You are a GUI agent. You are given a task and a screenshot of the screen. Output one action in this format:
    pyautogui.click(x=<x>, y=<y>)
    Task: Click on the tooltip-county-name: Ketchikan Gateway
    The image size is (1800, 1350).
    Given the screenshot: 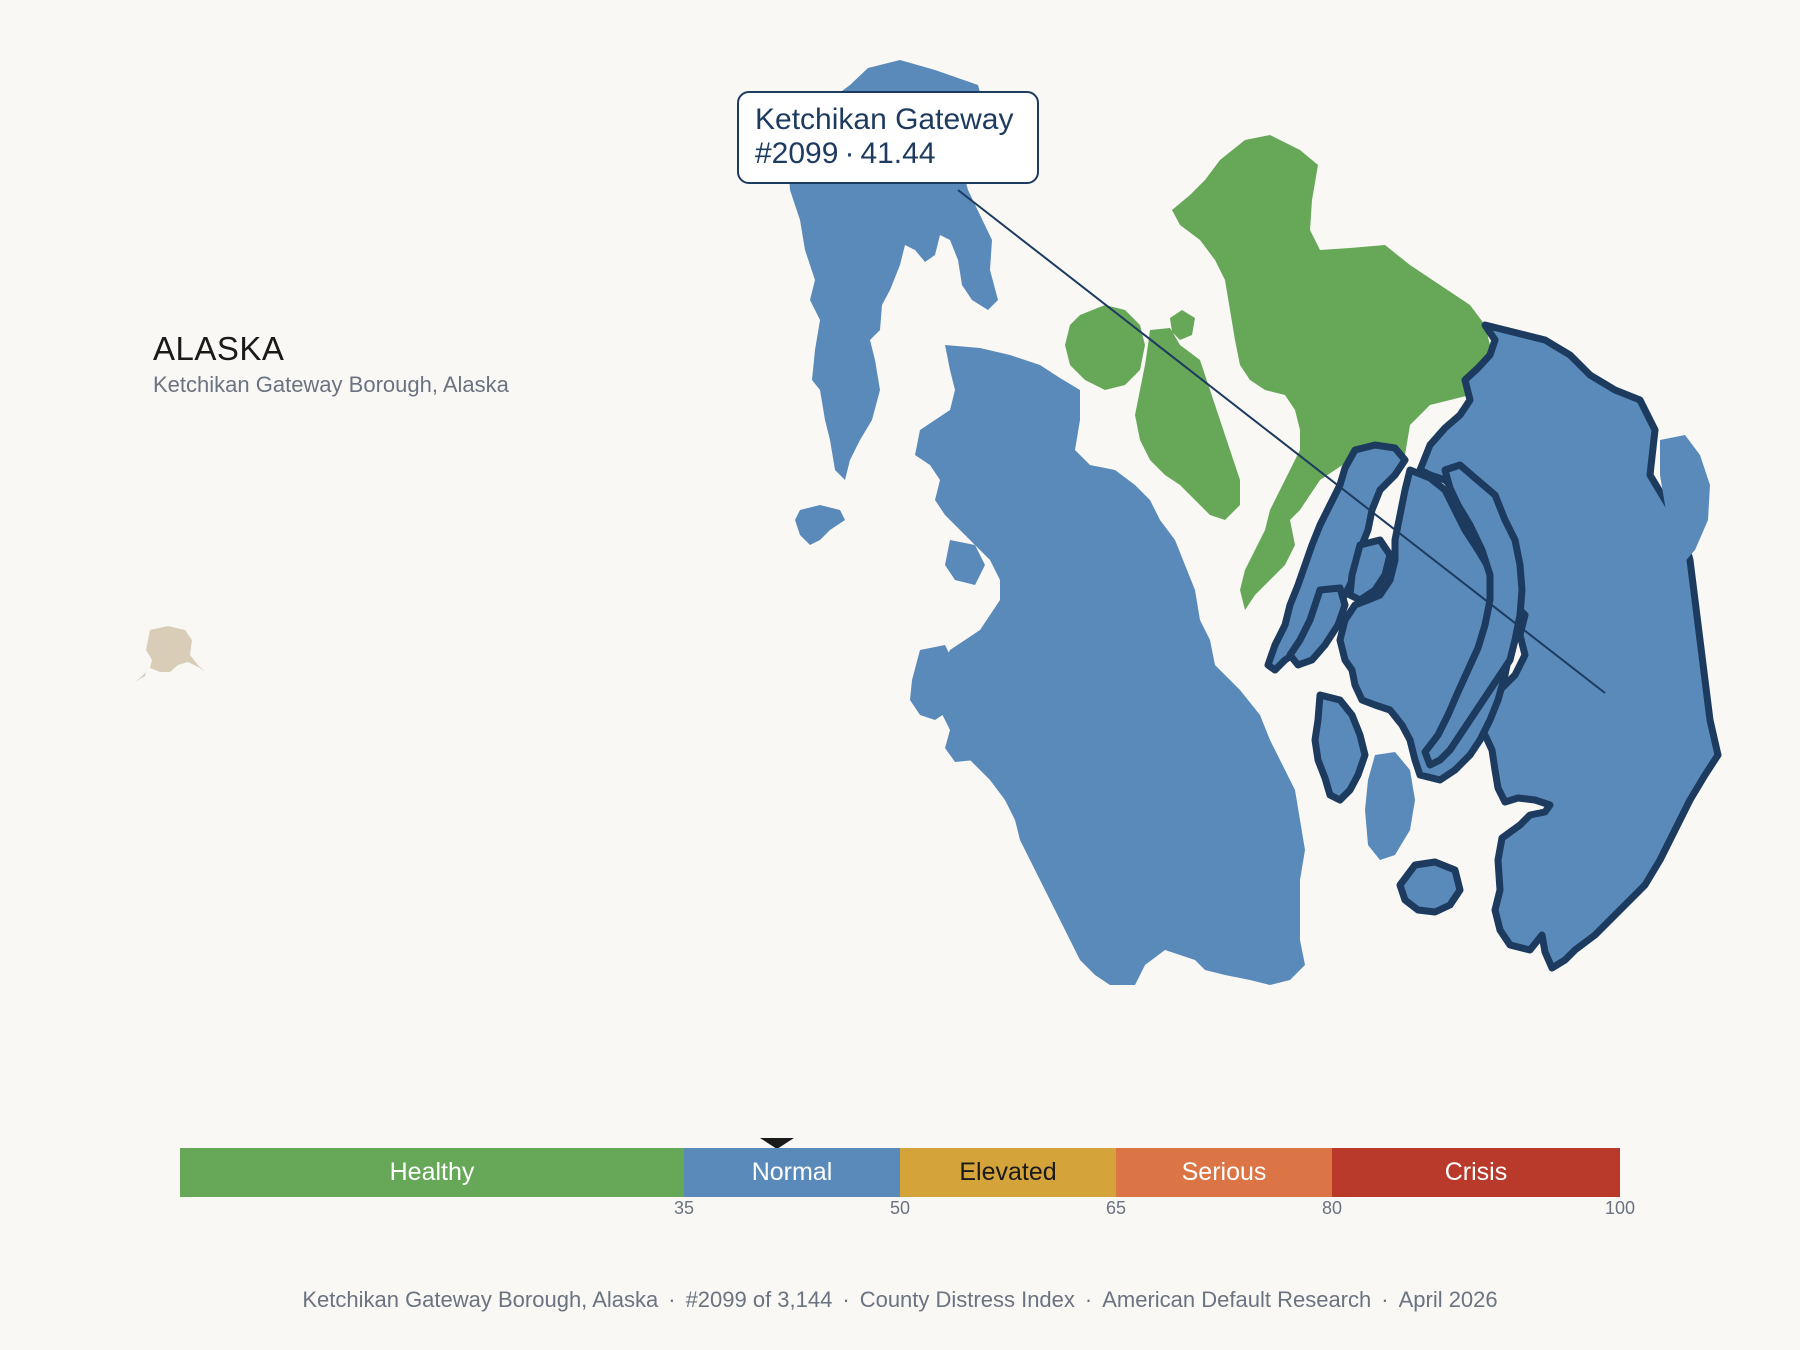 What is the action you would take?
    pyautogui.click(x=884, y=119)
    